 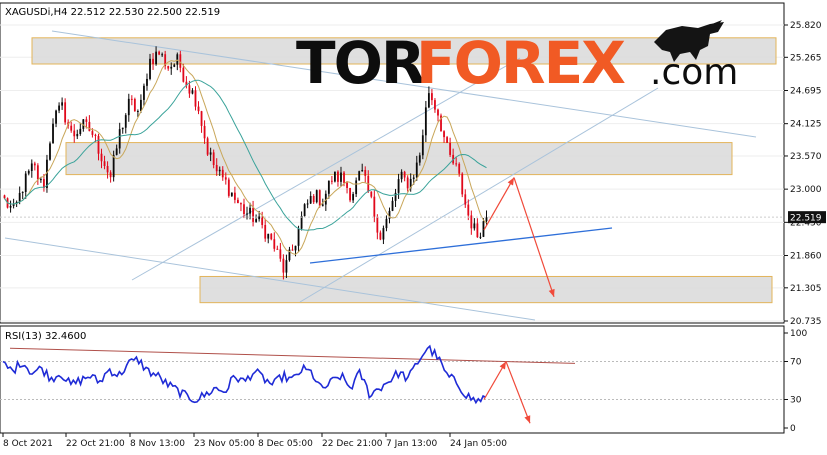 I want to click on y-tick-label: 23.000, so click(x=806, y=190).